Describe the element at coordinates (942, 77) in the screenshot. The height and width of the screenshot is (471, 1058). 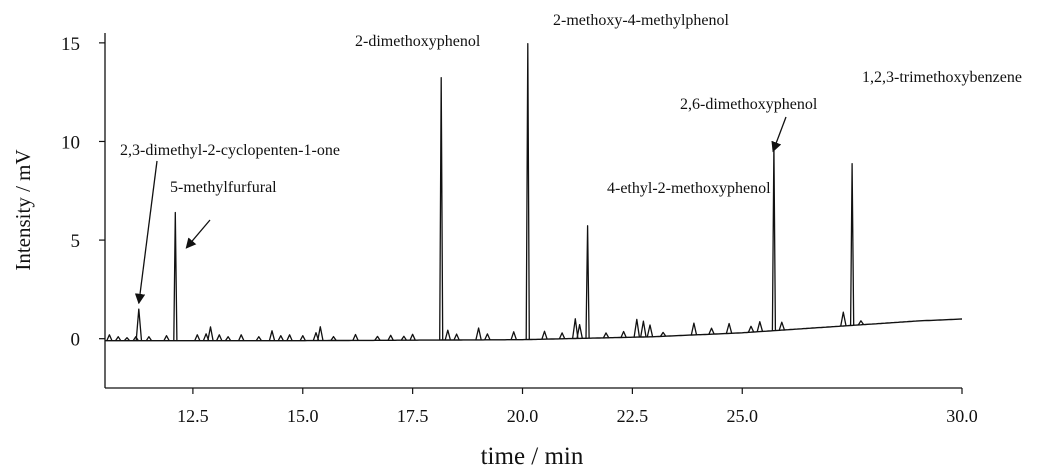
I see `peak-annotation-label: 1,2,3-trimethoxybenzene` at that location.